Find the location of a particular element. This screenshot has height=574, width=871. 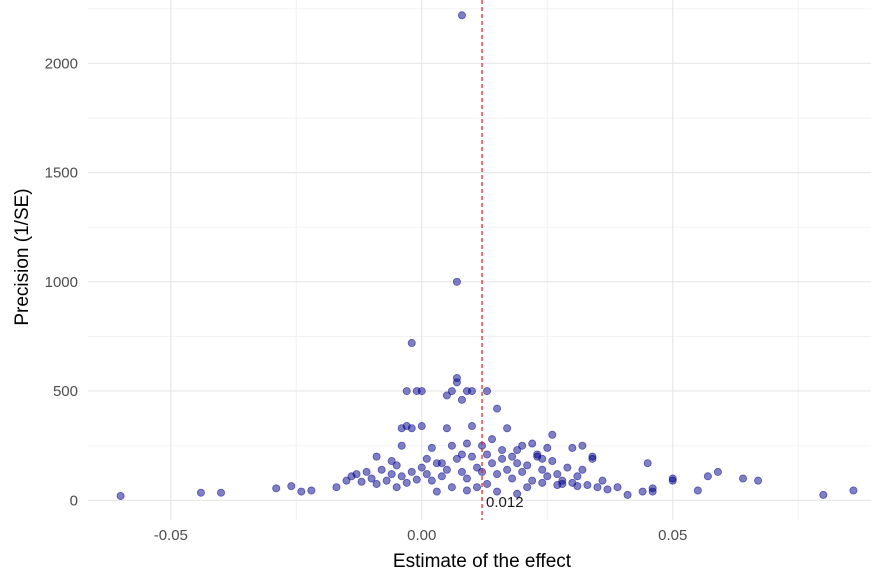

reference-line-label: 0.012 is located at coordinates (505, 502).